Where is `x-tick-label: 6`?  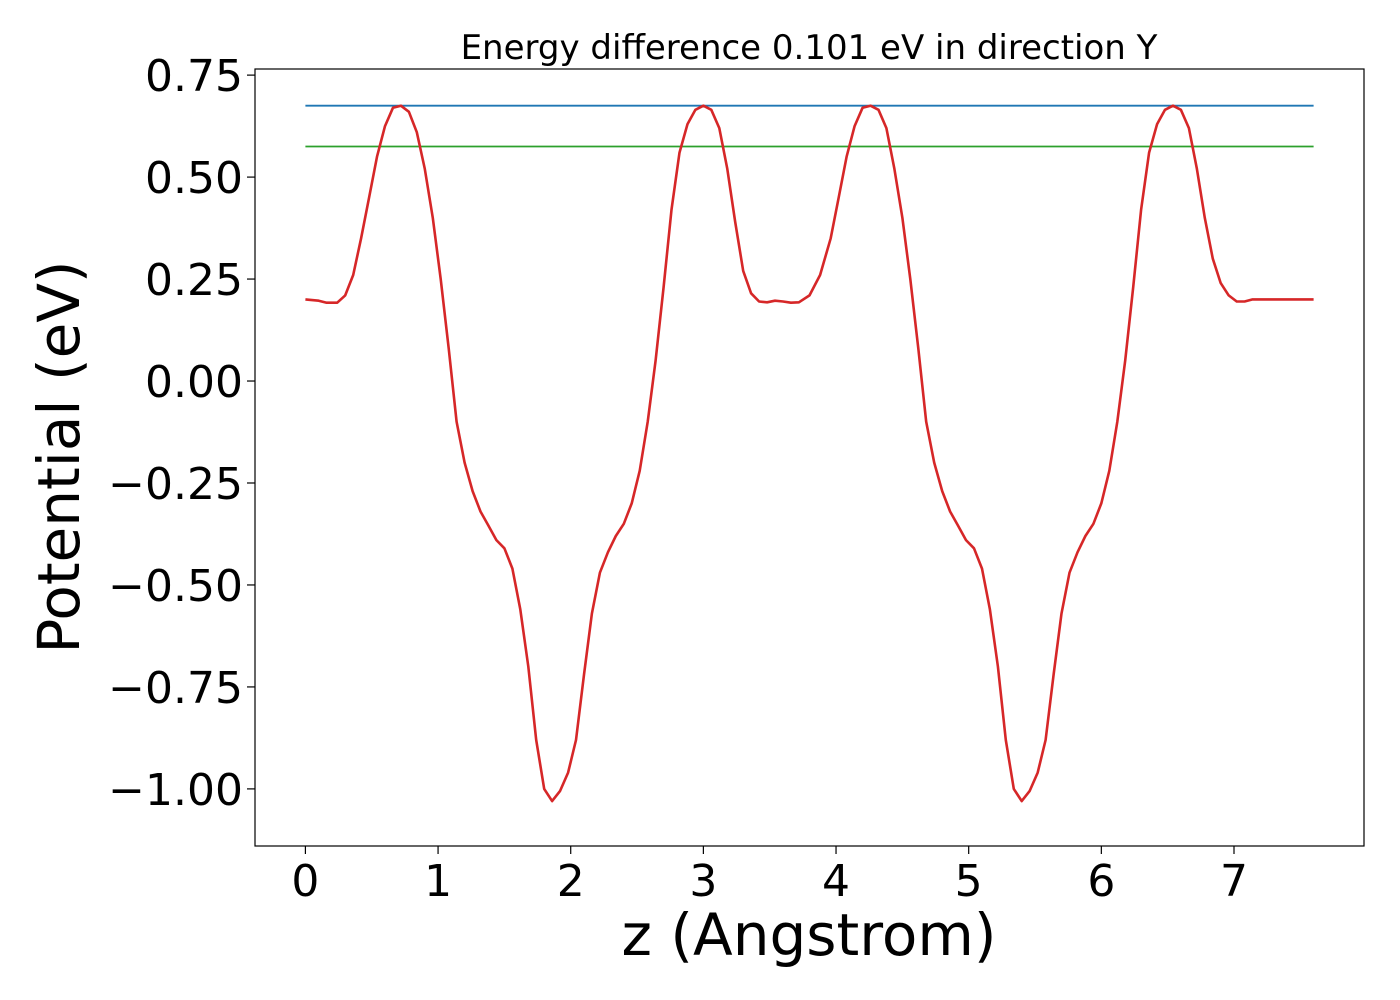 x-tick-label: 6 is located at coordinates (1101, 881).